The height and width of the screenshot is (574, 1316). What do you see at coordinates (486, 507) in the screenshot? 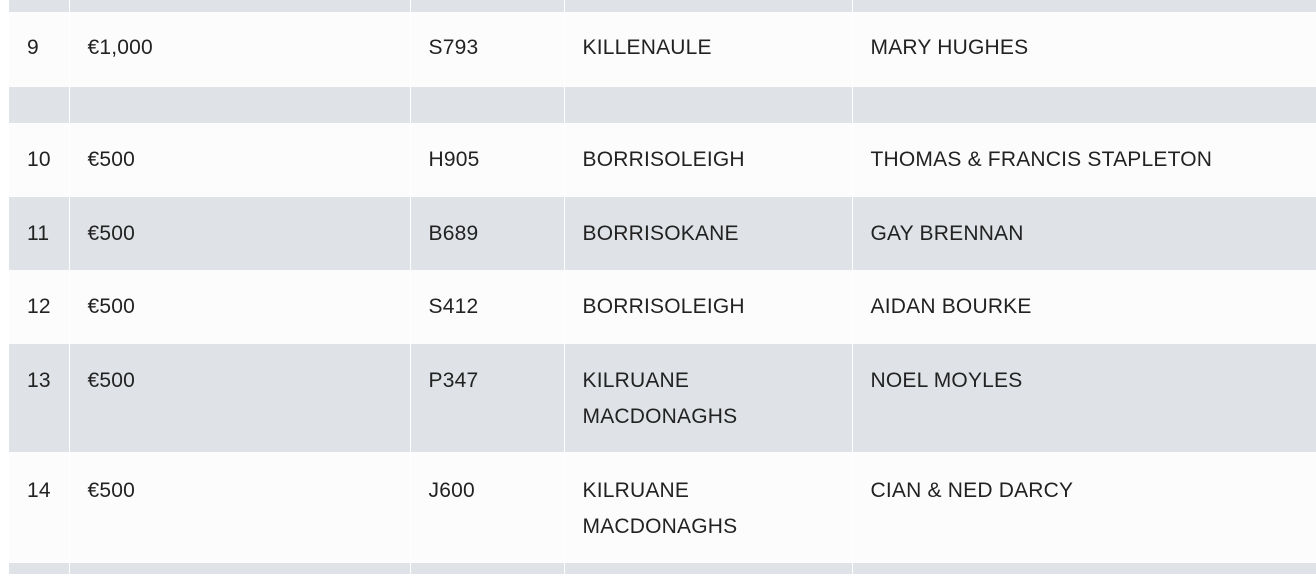
I see `ticket-cell: J600` at bounding box center [486, 507].